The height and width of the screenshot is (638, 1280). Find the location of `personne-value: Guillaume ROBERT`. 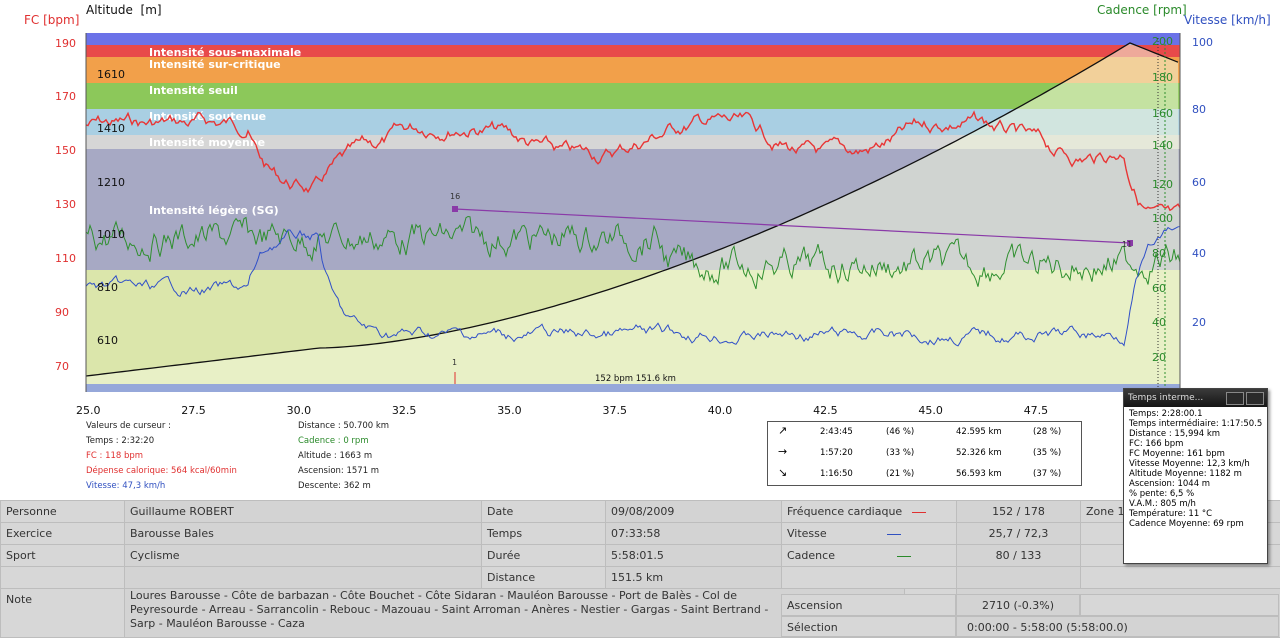

personne-value: Guillaume ROBERT is located at coordinates (303, 511).